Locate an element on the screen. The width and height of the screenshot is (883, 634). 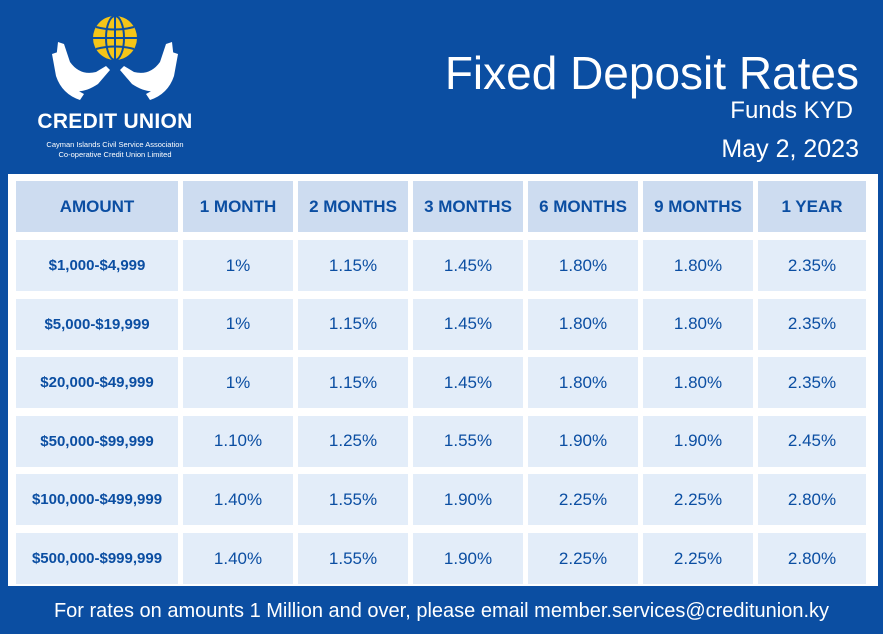
globe-hands-icon is located at coordinates (115, 57).